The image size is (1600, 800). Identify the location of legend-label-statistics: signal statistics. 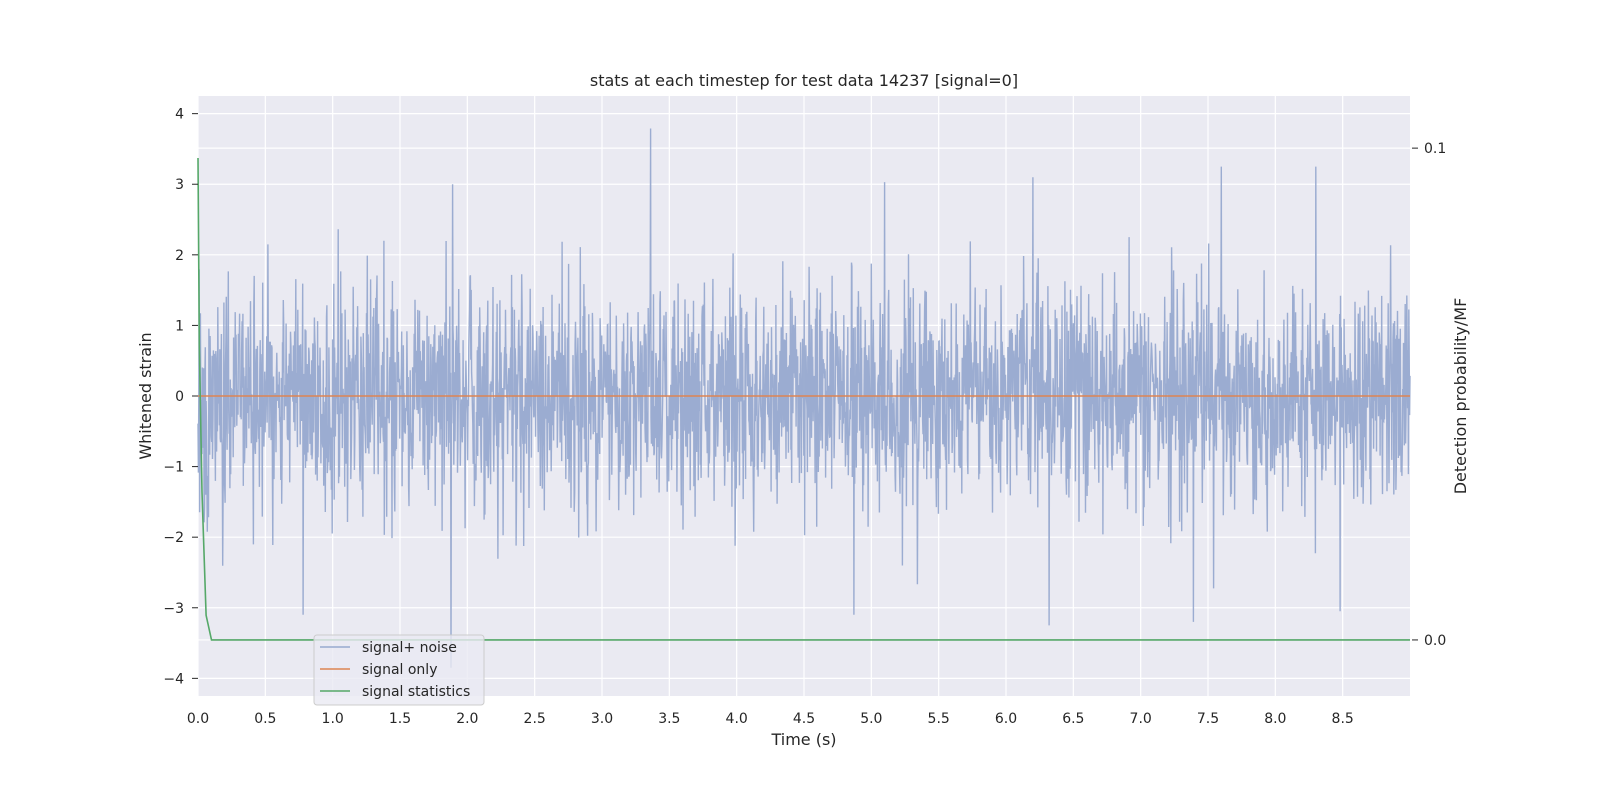
(416, 692).